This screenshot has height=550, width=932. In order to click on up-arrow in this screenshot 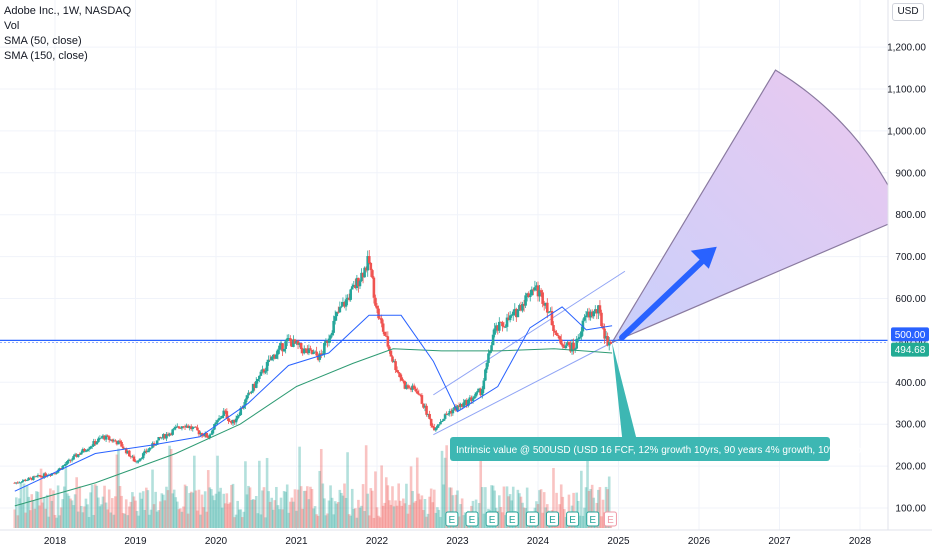, I will do `click(668, 293)`.